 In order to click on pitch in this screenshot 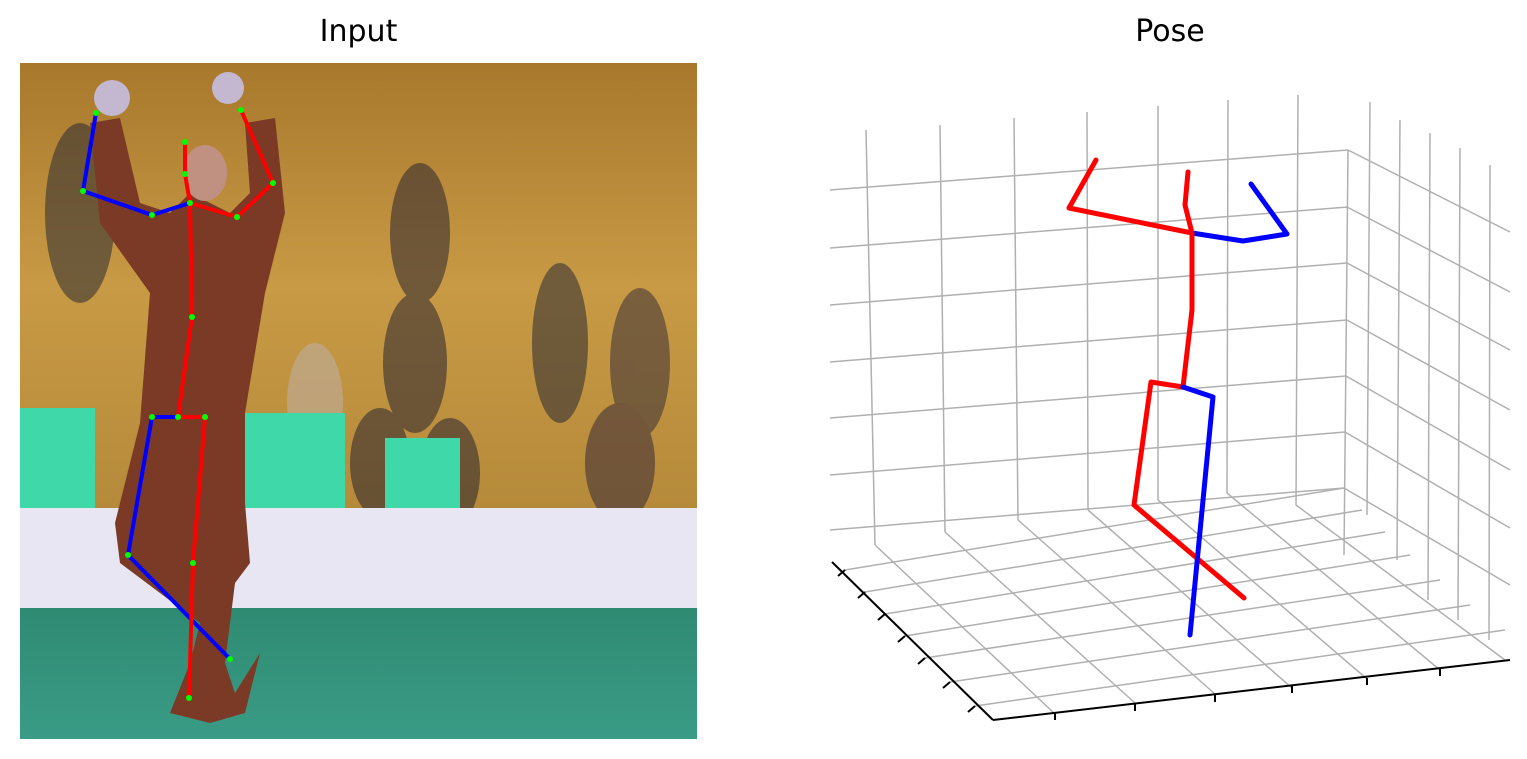, I will do `click(358, 673)`.